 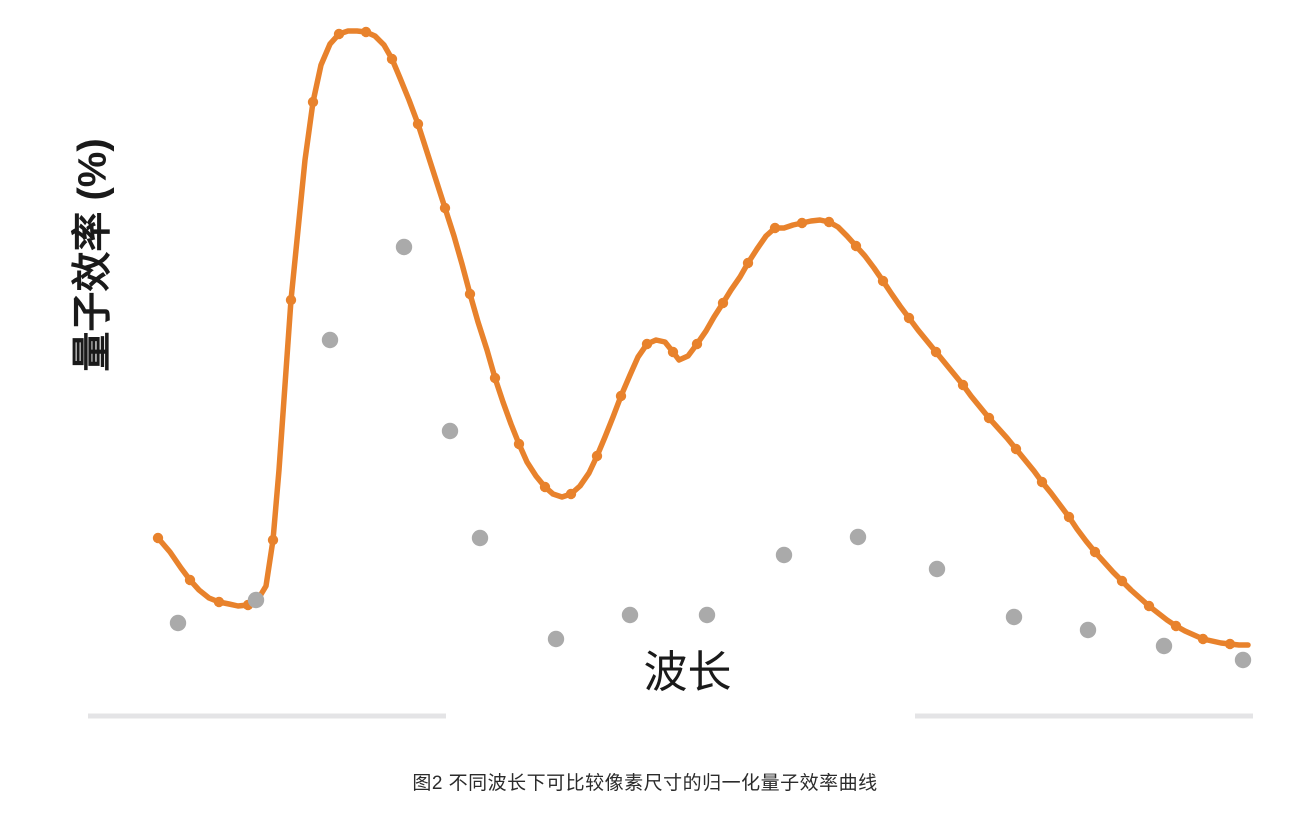 I want to click on figure-caption: 图2 不同波长下可比较像素尺寸的归一化量子效率曲线, so click(x=645, y=783).